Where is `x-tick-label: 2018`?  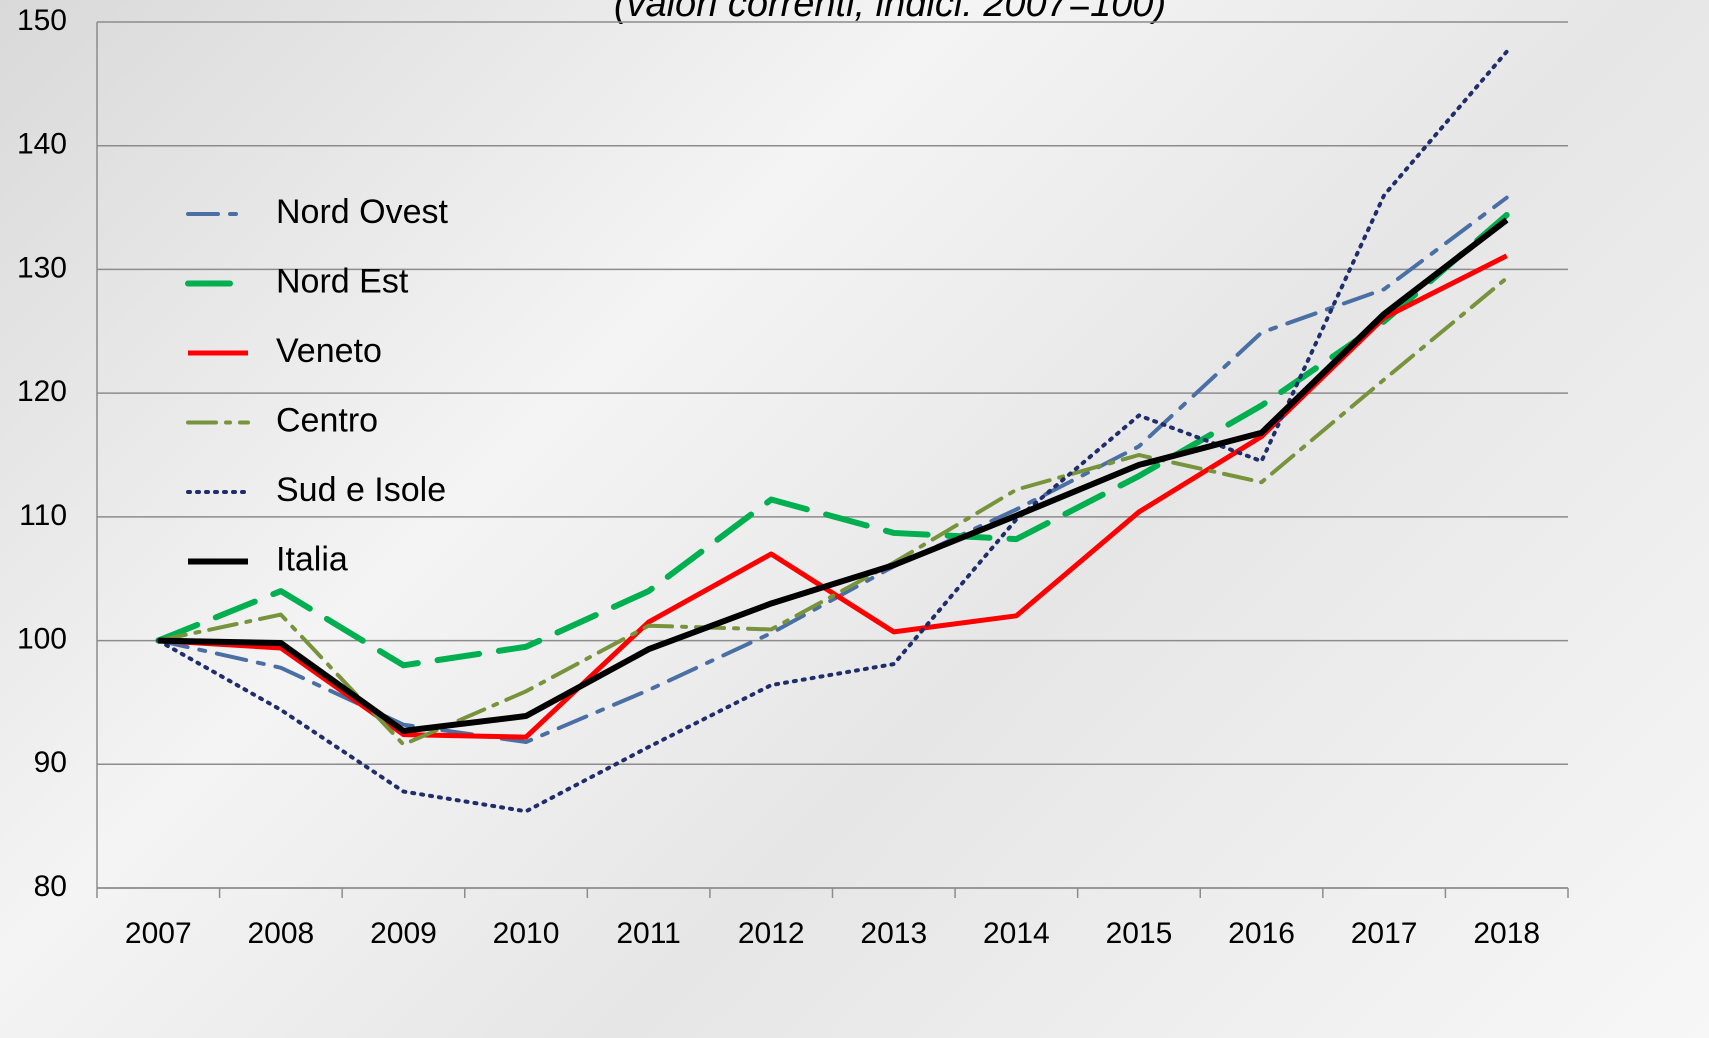 x-tick-label: 2018 is located at coordinates (1506, 933).